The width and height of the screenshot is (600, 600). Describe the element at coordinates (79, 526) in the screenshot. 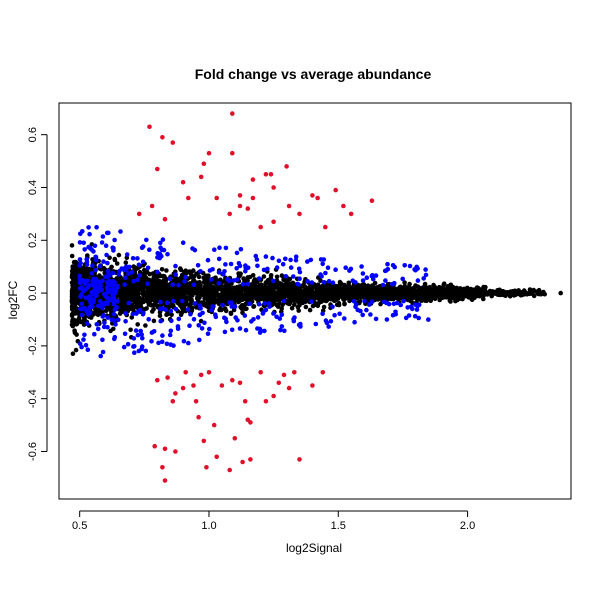

I see `x-tick-label: 0.5` at that location.